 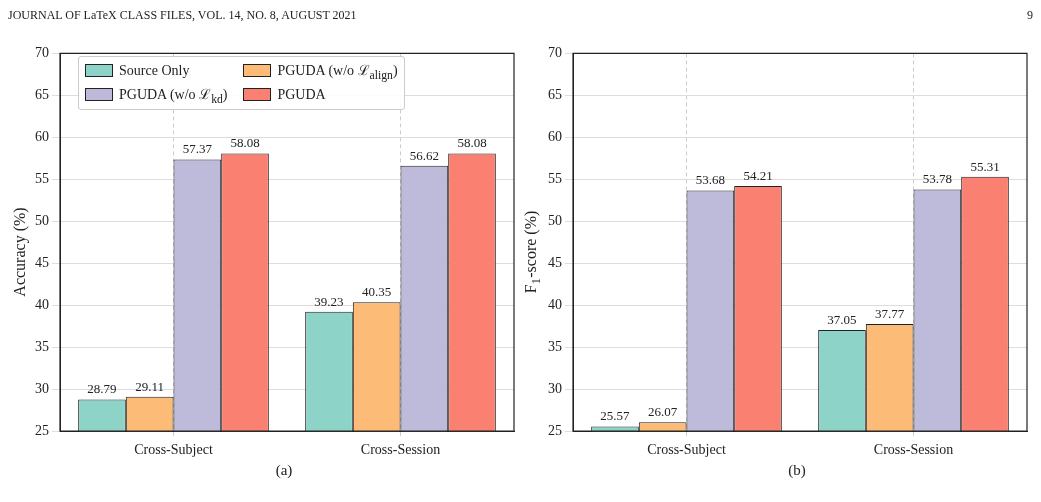 I want to click on data-label: 40.35, so click(x=377, y=292).